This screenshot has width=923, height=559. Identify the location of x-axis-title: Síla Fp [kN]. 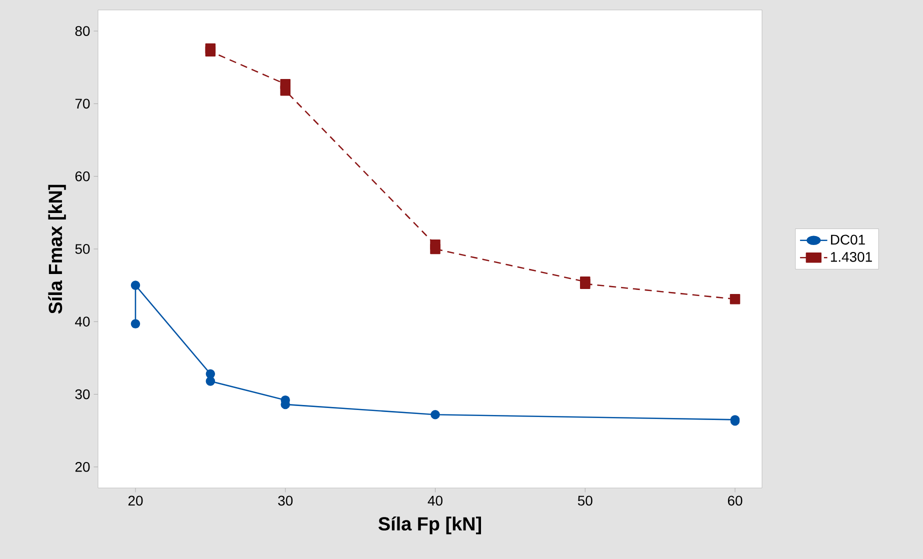
(429, 525).